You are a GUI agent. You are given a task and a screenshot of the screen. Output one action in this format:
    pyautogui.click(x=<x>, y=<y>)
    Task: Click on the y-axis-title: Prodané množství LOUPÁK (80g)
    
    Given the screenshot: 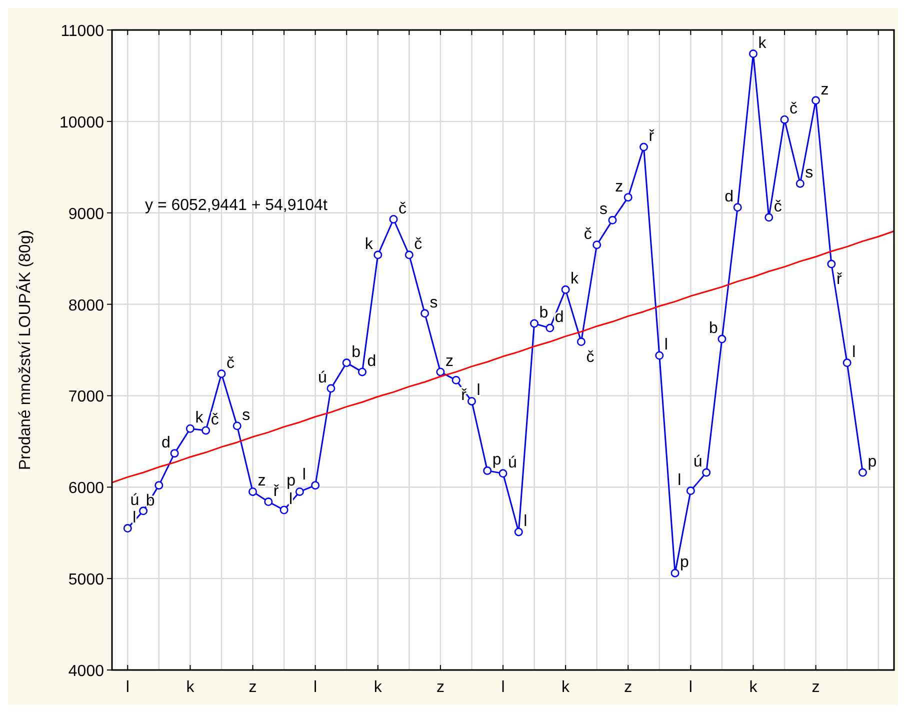 What is the action you would take?
    pyautogui.click(x=25, y=350)
    